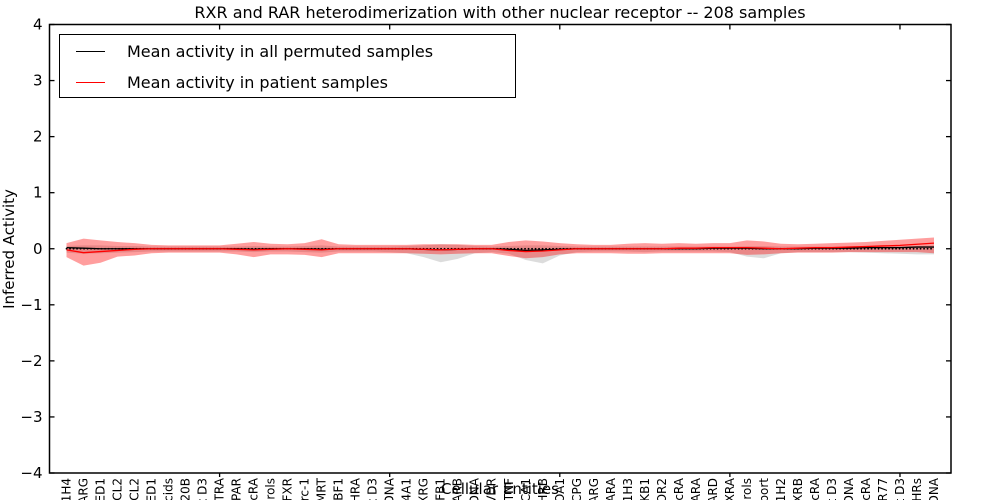 Image resolution: width=1000 pixels, height=500 pixels. I want to click on x-category-label: THRB, so click(543, 489).